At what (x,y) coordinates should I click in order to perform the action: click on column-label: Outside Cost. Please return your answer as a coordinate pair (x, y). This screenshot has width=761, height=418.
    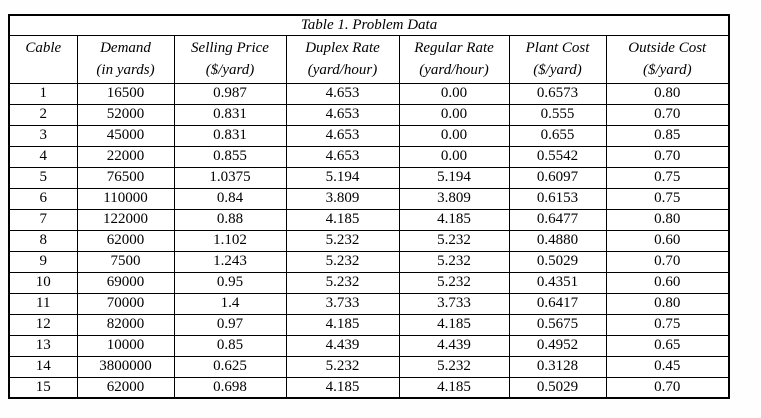
    Looking at the image, I should click on (667, 47).